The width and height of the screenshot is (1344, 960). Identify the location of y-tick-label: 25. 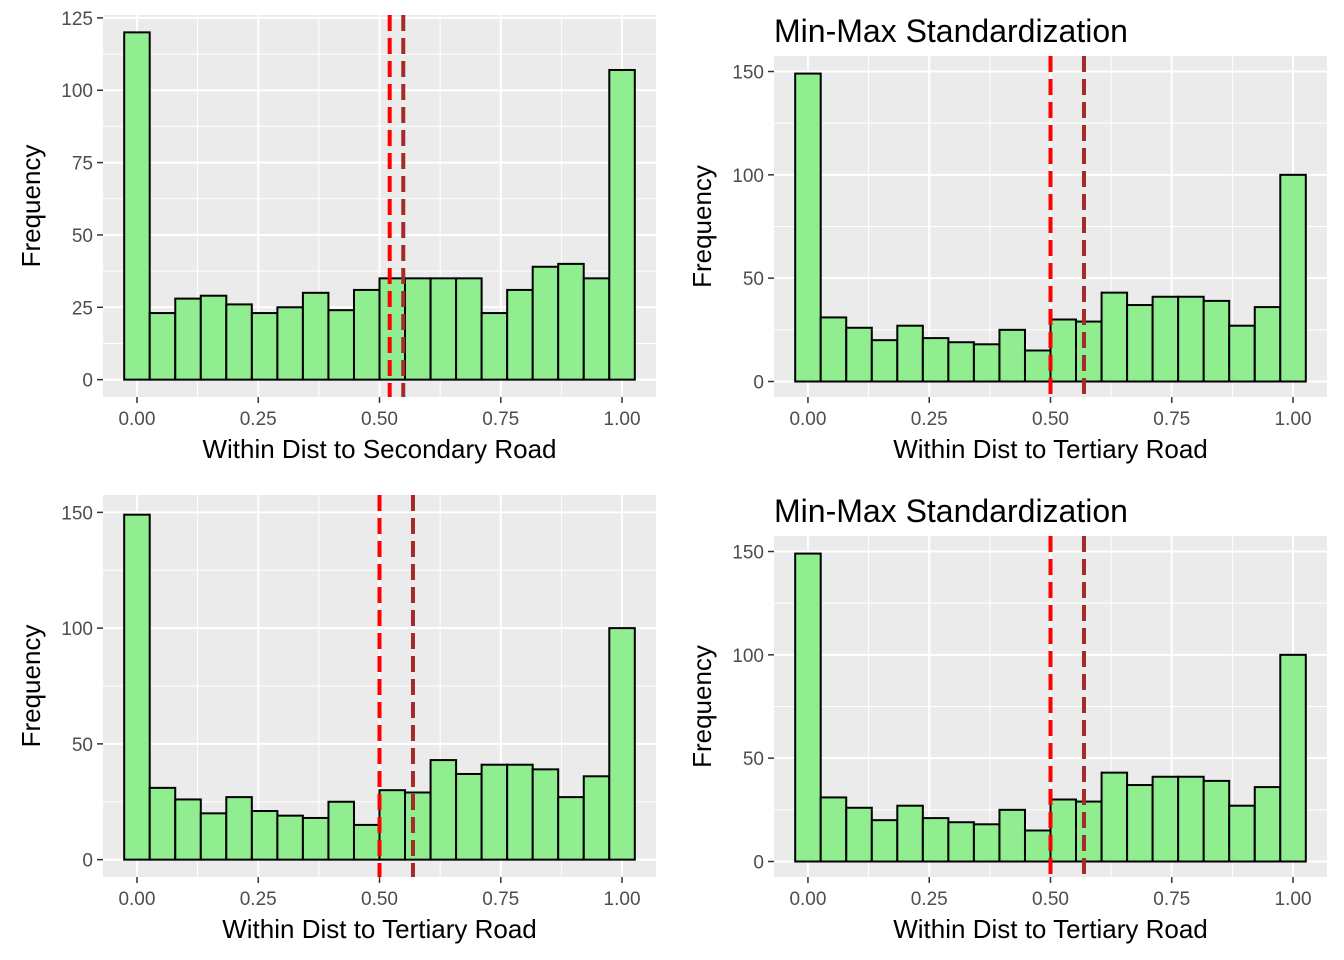
(82, 308).